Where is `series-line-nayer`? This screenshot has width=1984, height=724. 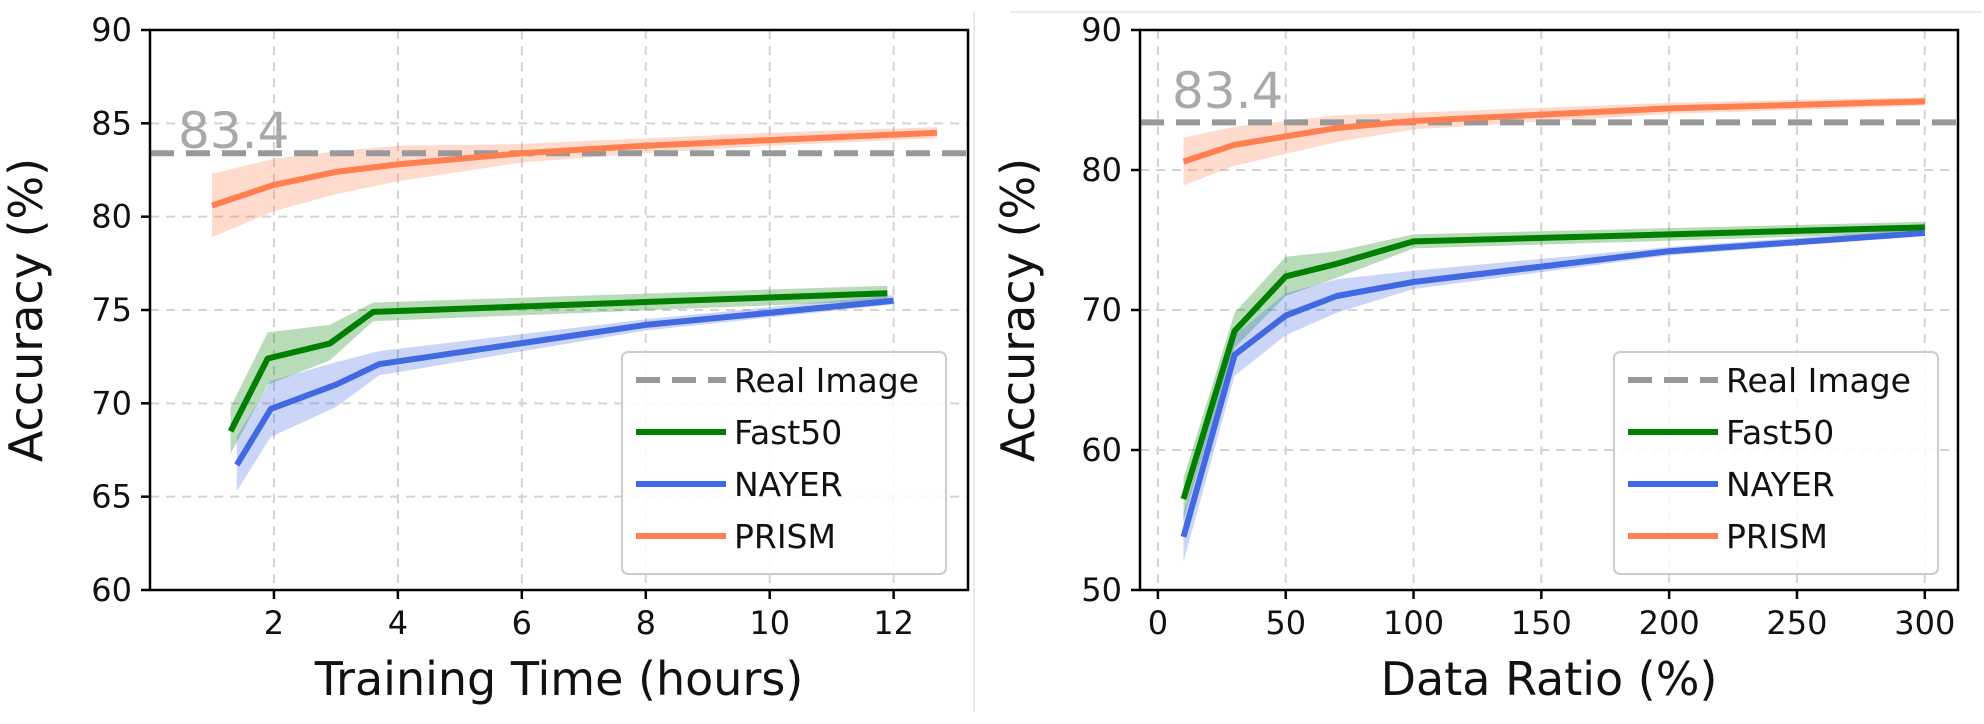 series-line-nayer is located at coordinates (564, 382).